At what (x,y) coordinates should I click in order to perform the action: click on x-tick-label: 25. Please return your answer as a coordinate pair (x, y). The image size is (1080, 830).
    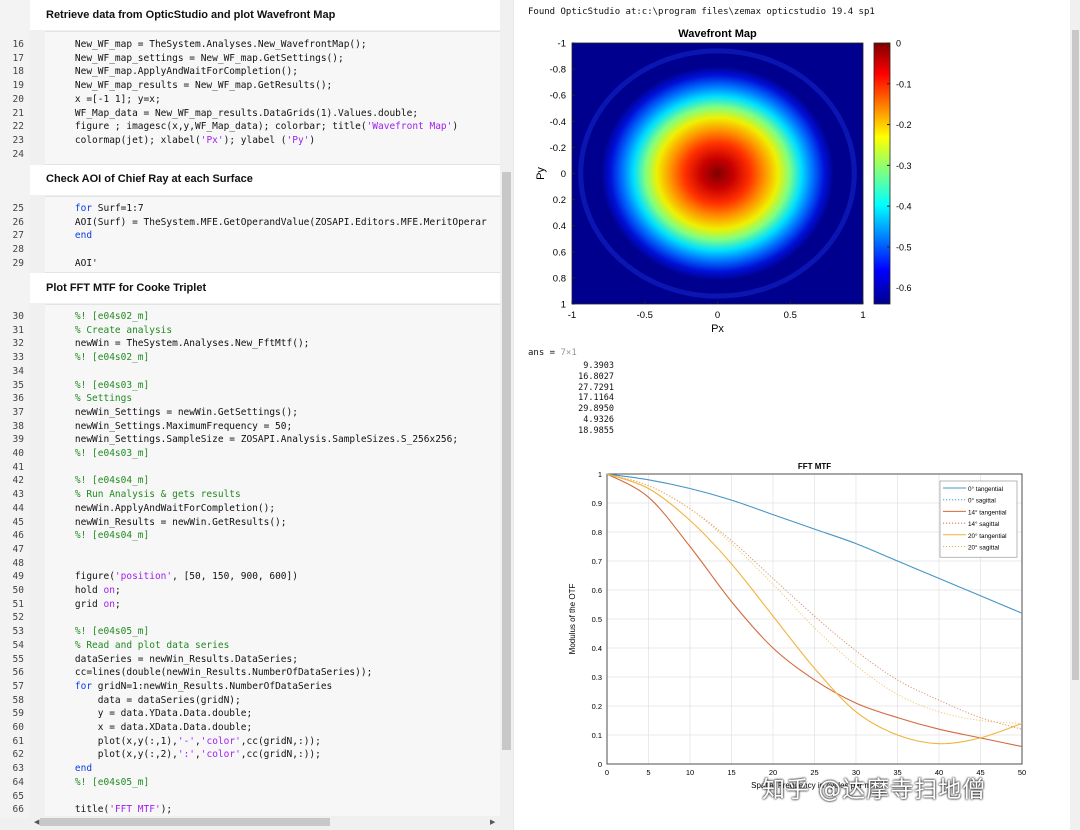
    Looking at the image, I should click on (814, 772).